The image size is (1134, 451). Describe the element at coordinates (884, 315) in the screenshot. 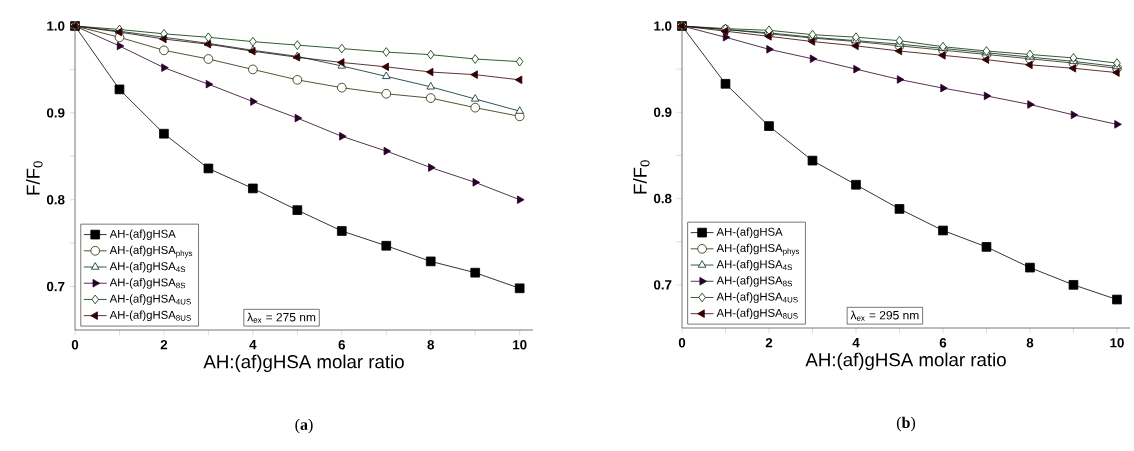

I see `annotation: λ$_{ex}$ = 295 nm` at that location.